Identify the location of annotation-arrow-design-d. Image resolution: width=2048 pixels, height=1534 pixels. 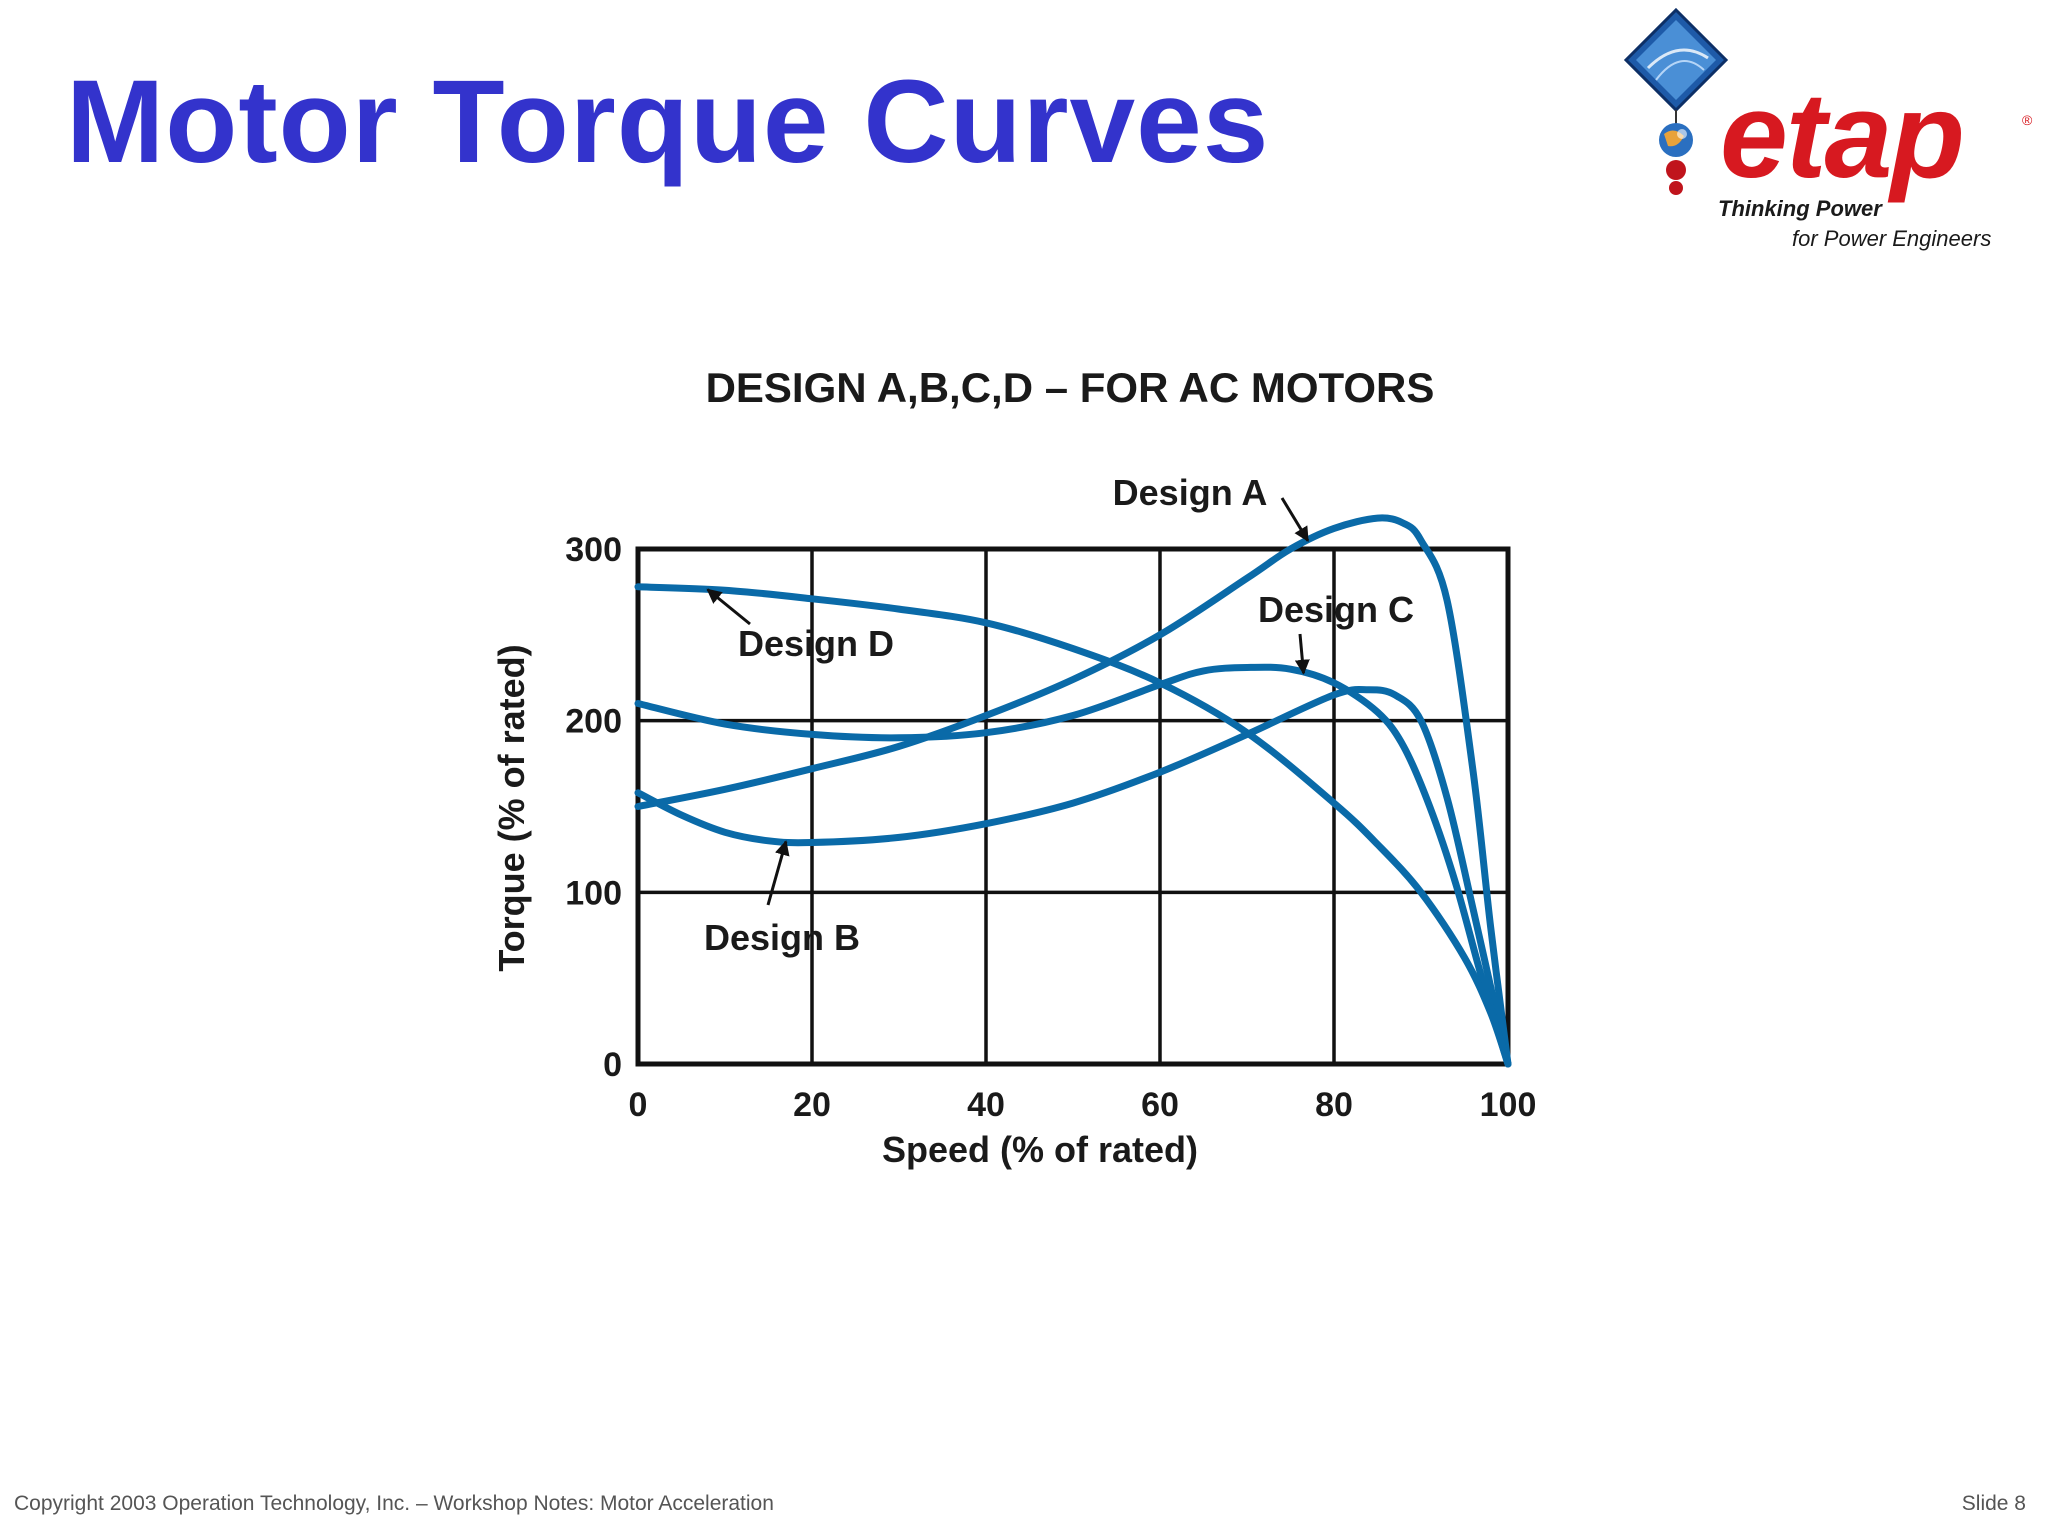
(728, 607).